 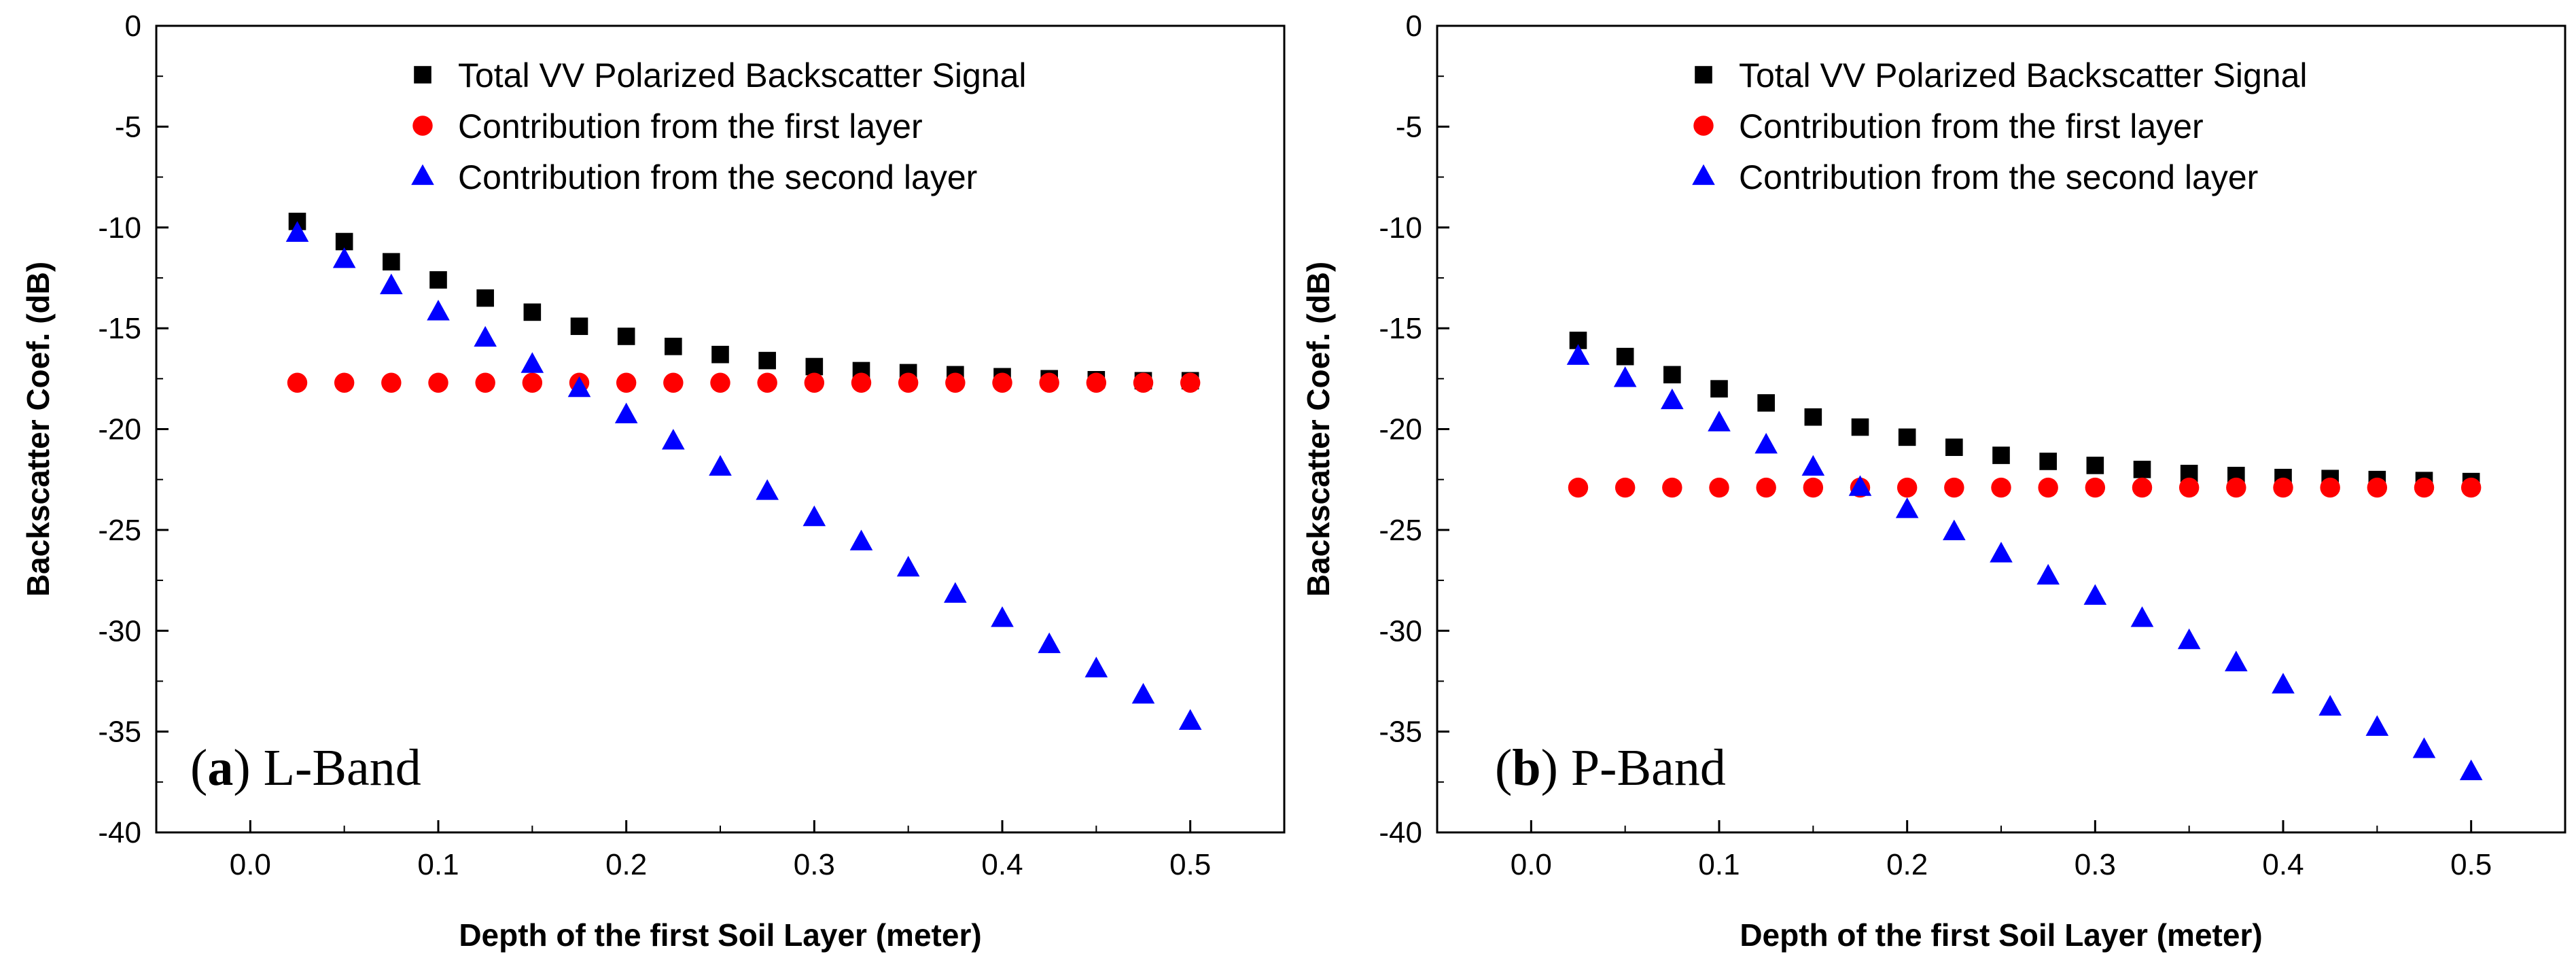 I want to click on x-tick-label: 0.3, so click(x=2095, y=864).